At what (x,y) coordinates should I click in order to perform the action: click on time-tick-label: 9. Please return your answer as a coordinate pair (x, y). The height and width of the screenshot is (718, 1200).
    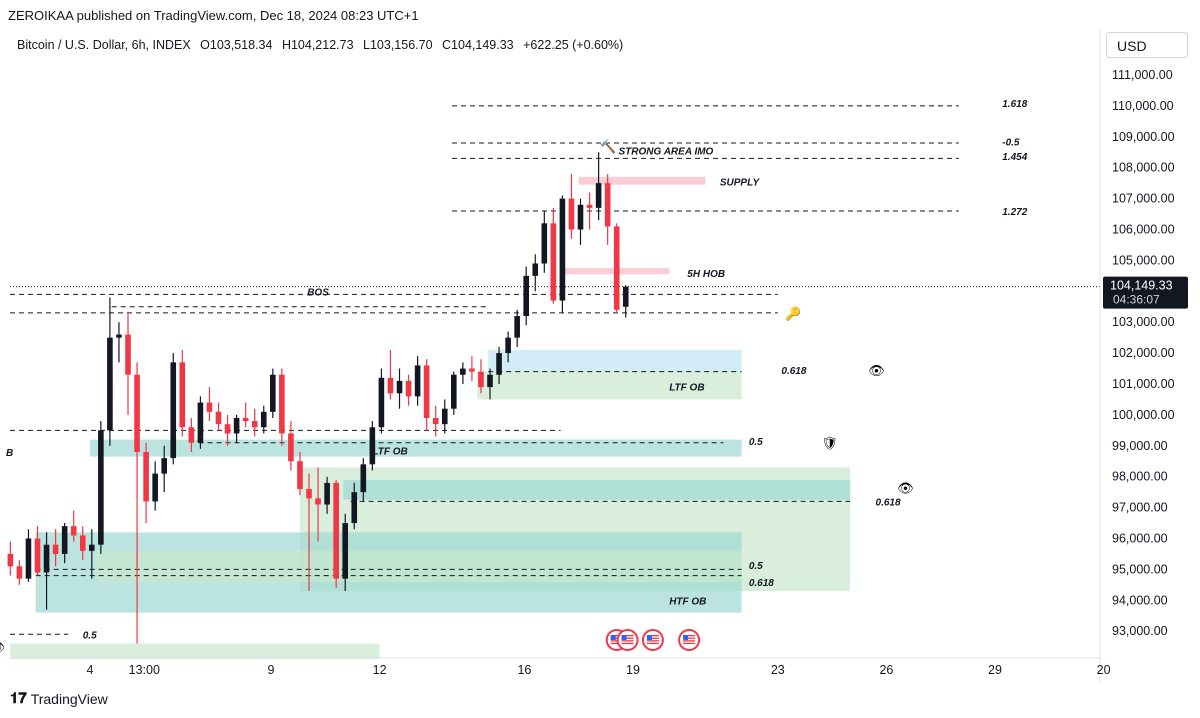
    Looking at the image, I should click on (271, 670).